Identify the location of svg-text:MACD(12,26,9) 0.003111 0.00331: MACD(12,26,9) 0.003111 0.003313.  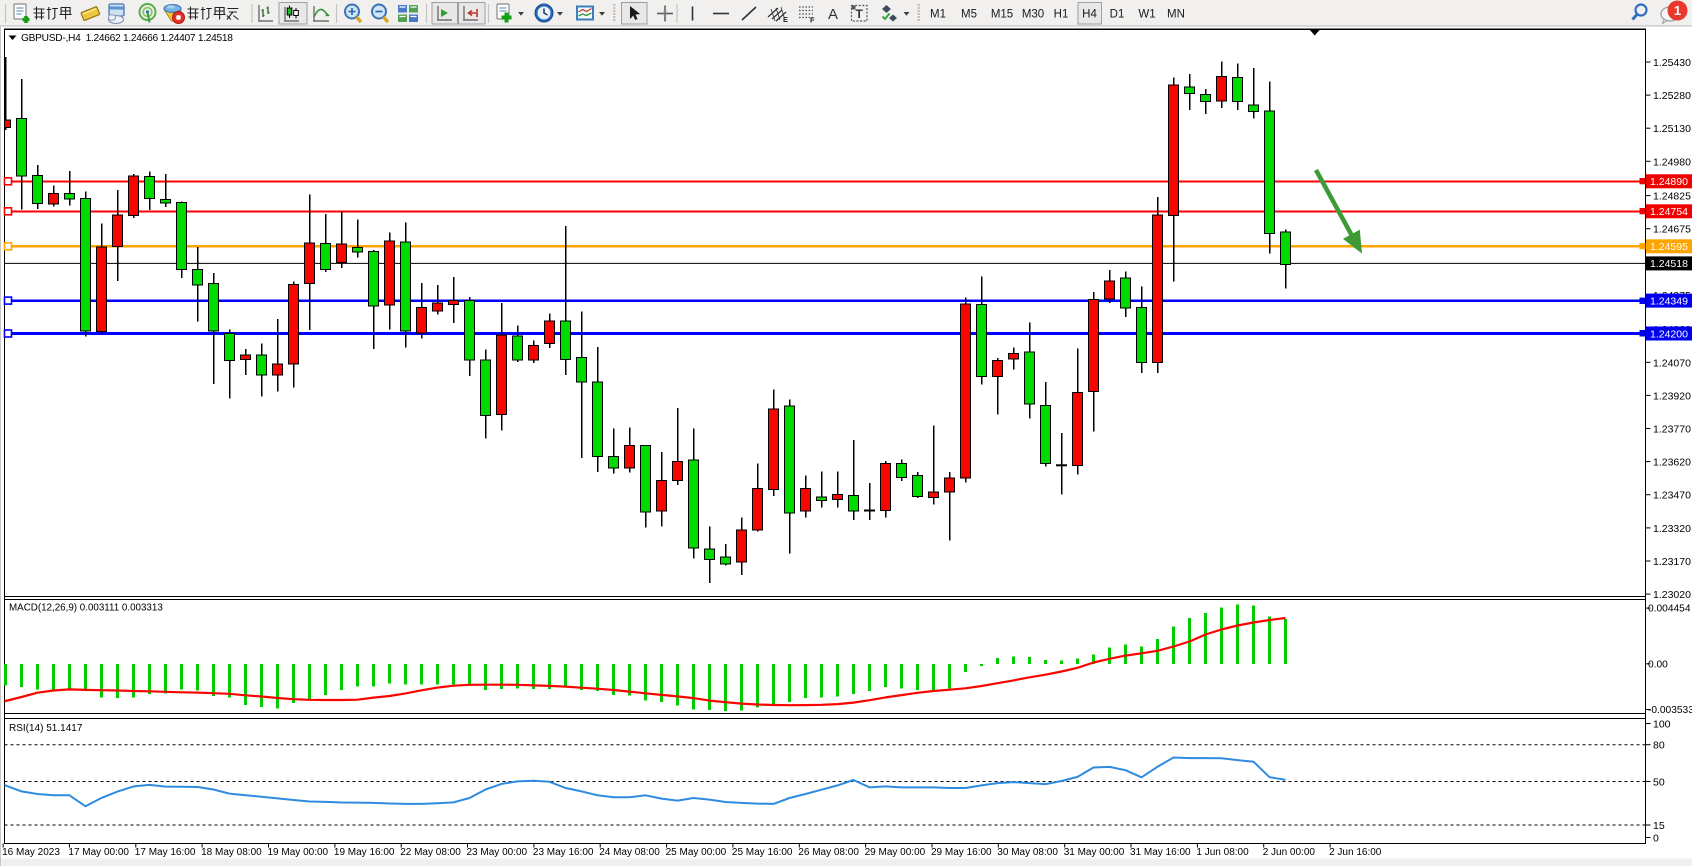
(86, 608).